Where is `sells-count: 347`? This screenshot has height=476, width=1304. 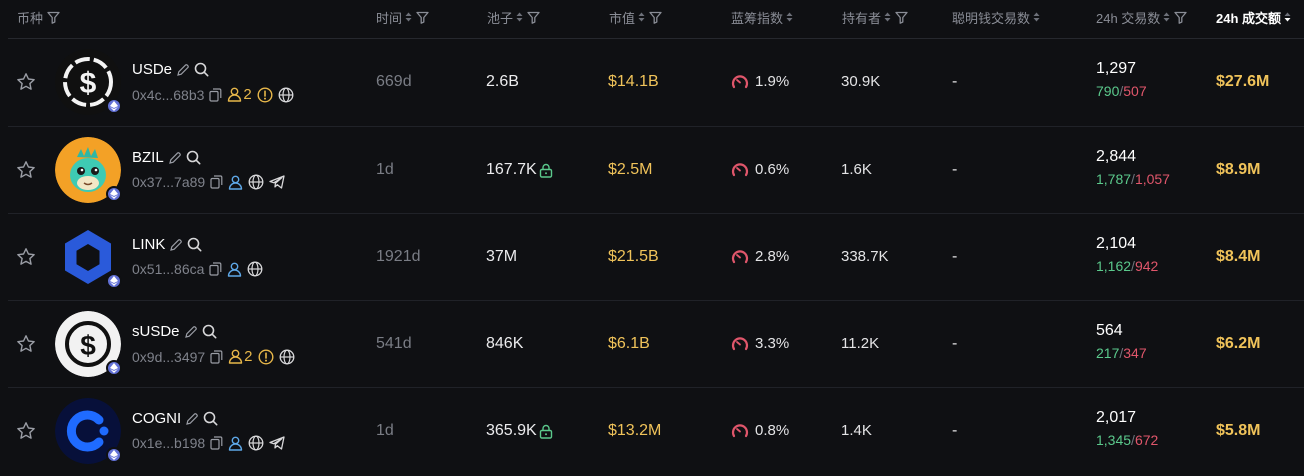
sells-count: 347 is located at coordinates (1135, 353).